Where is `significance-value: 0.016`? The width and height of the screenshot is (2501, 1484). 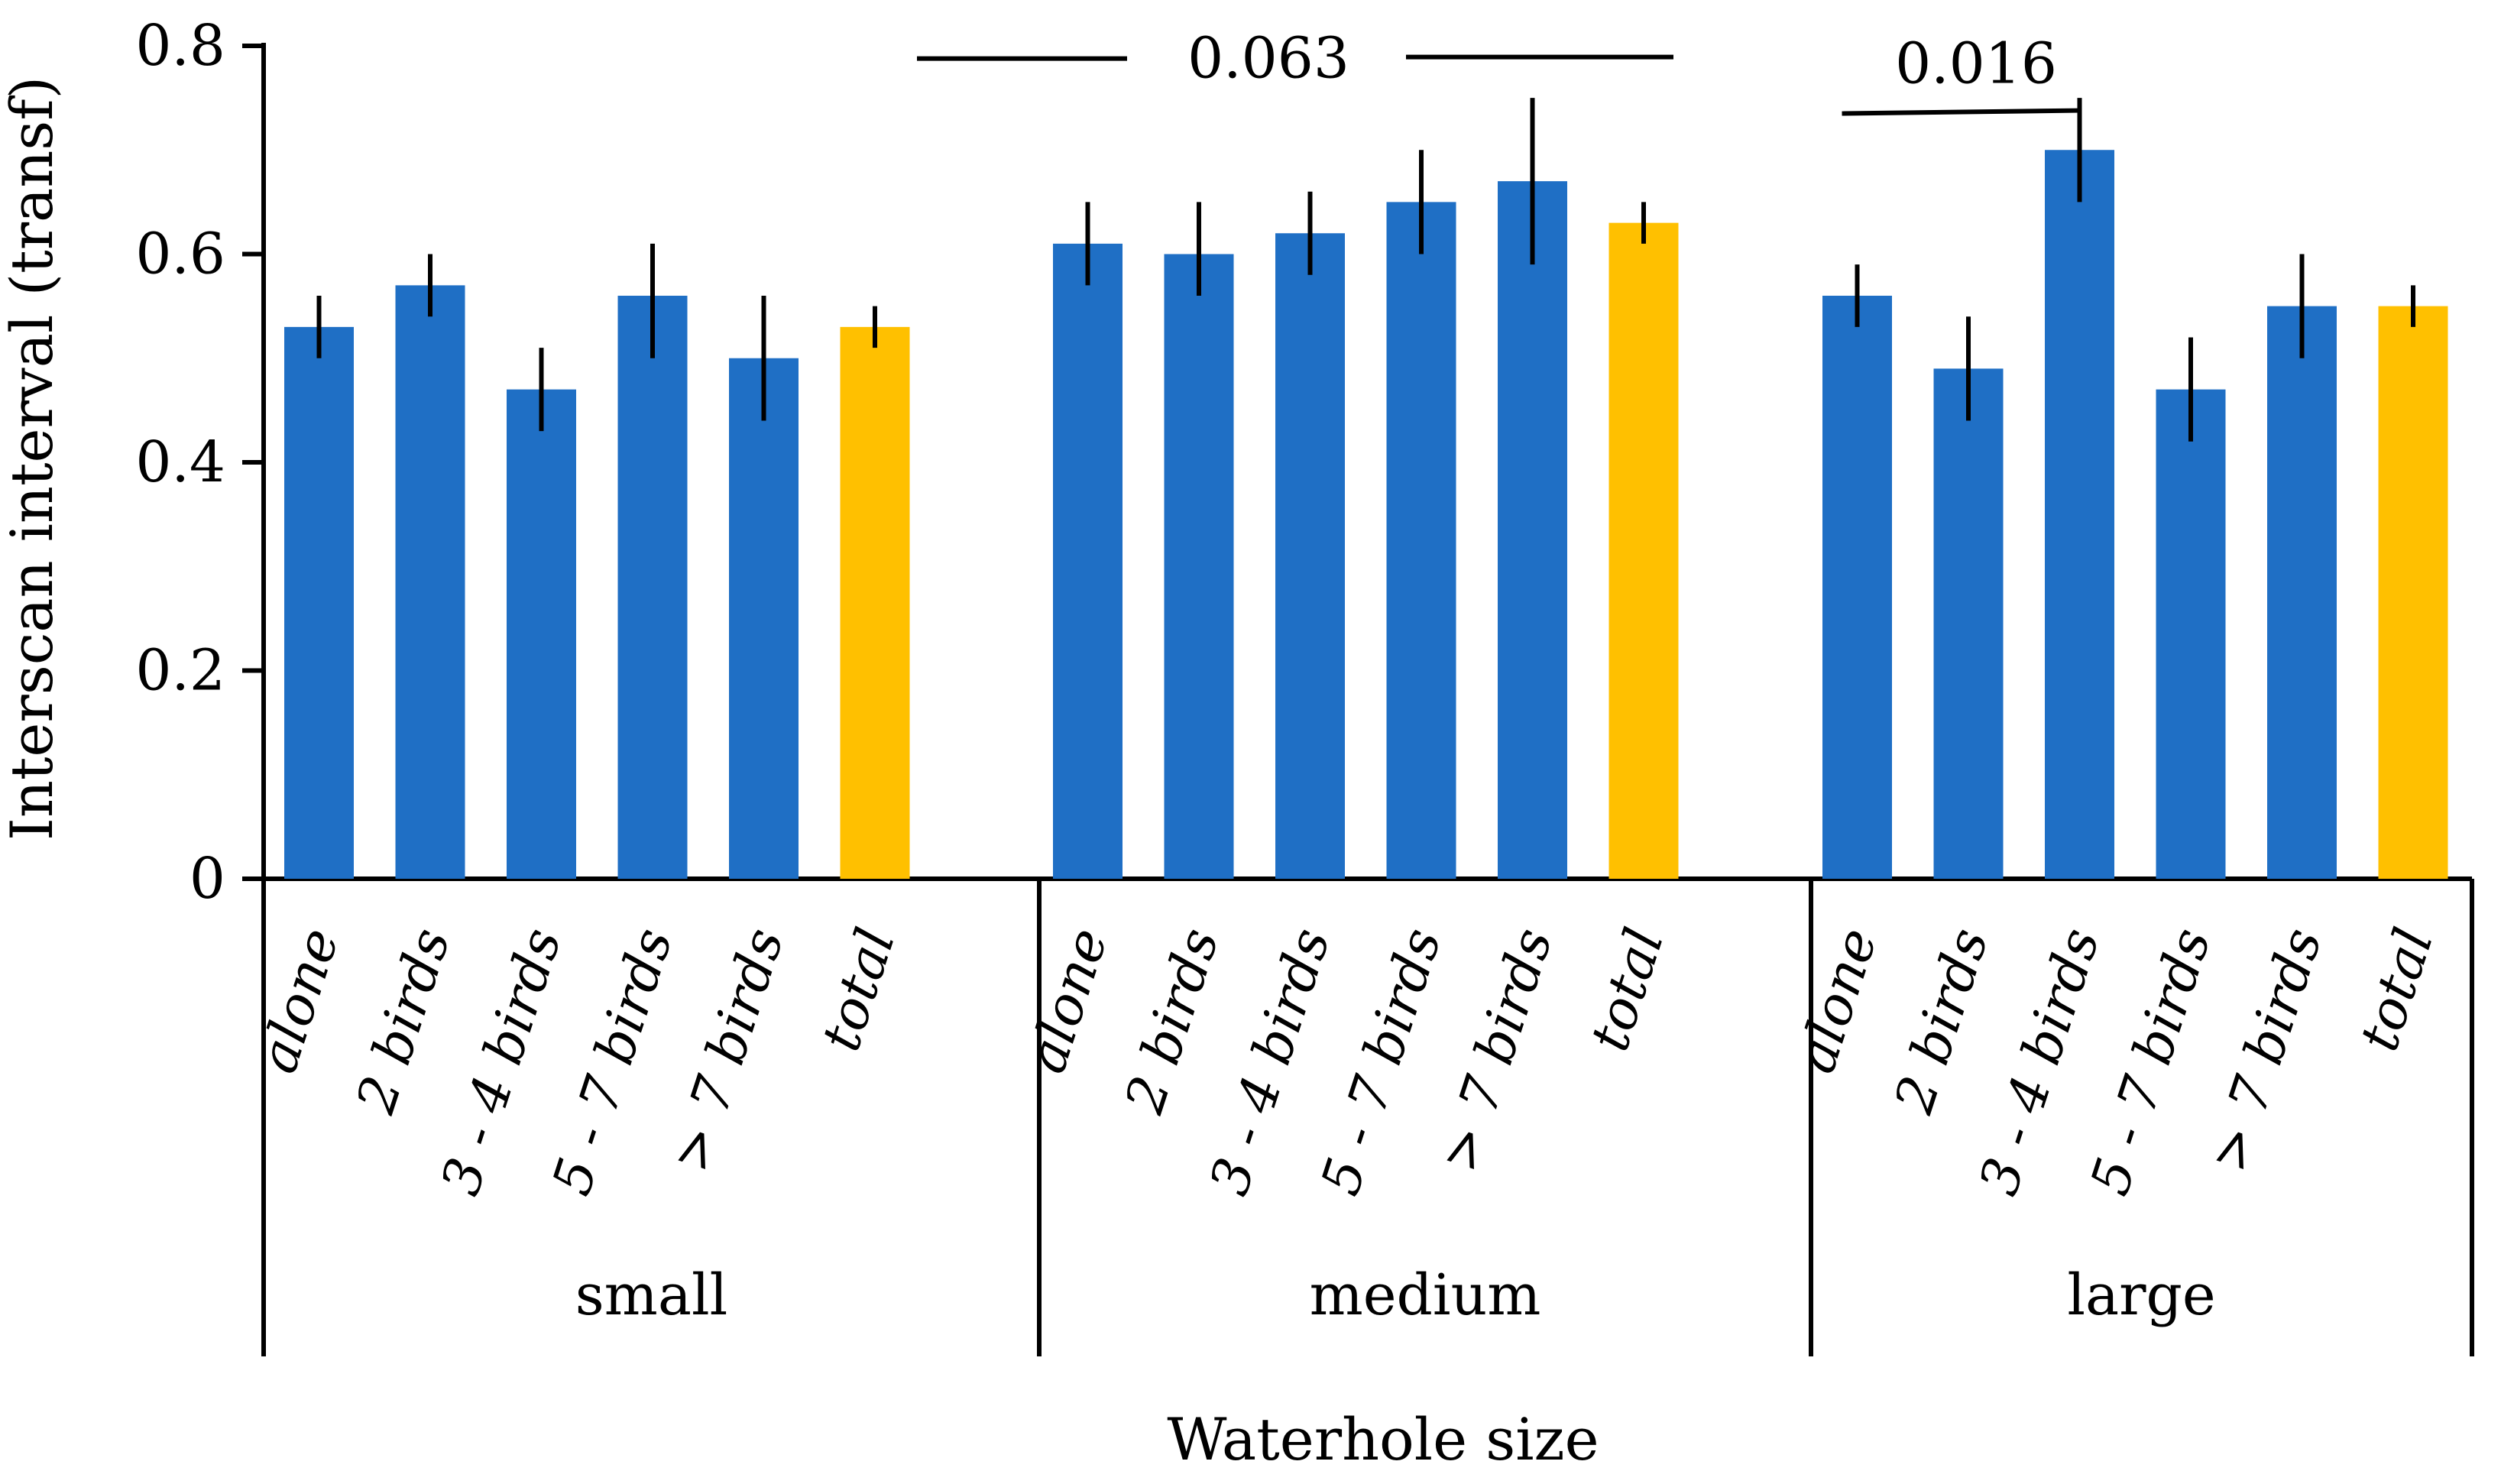 significance-value: 0.016 is located at coordinates (1976, 64).